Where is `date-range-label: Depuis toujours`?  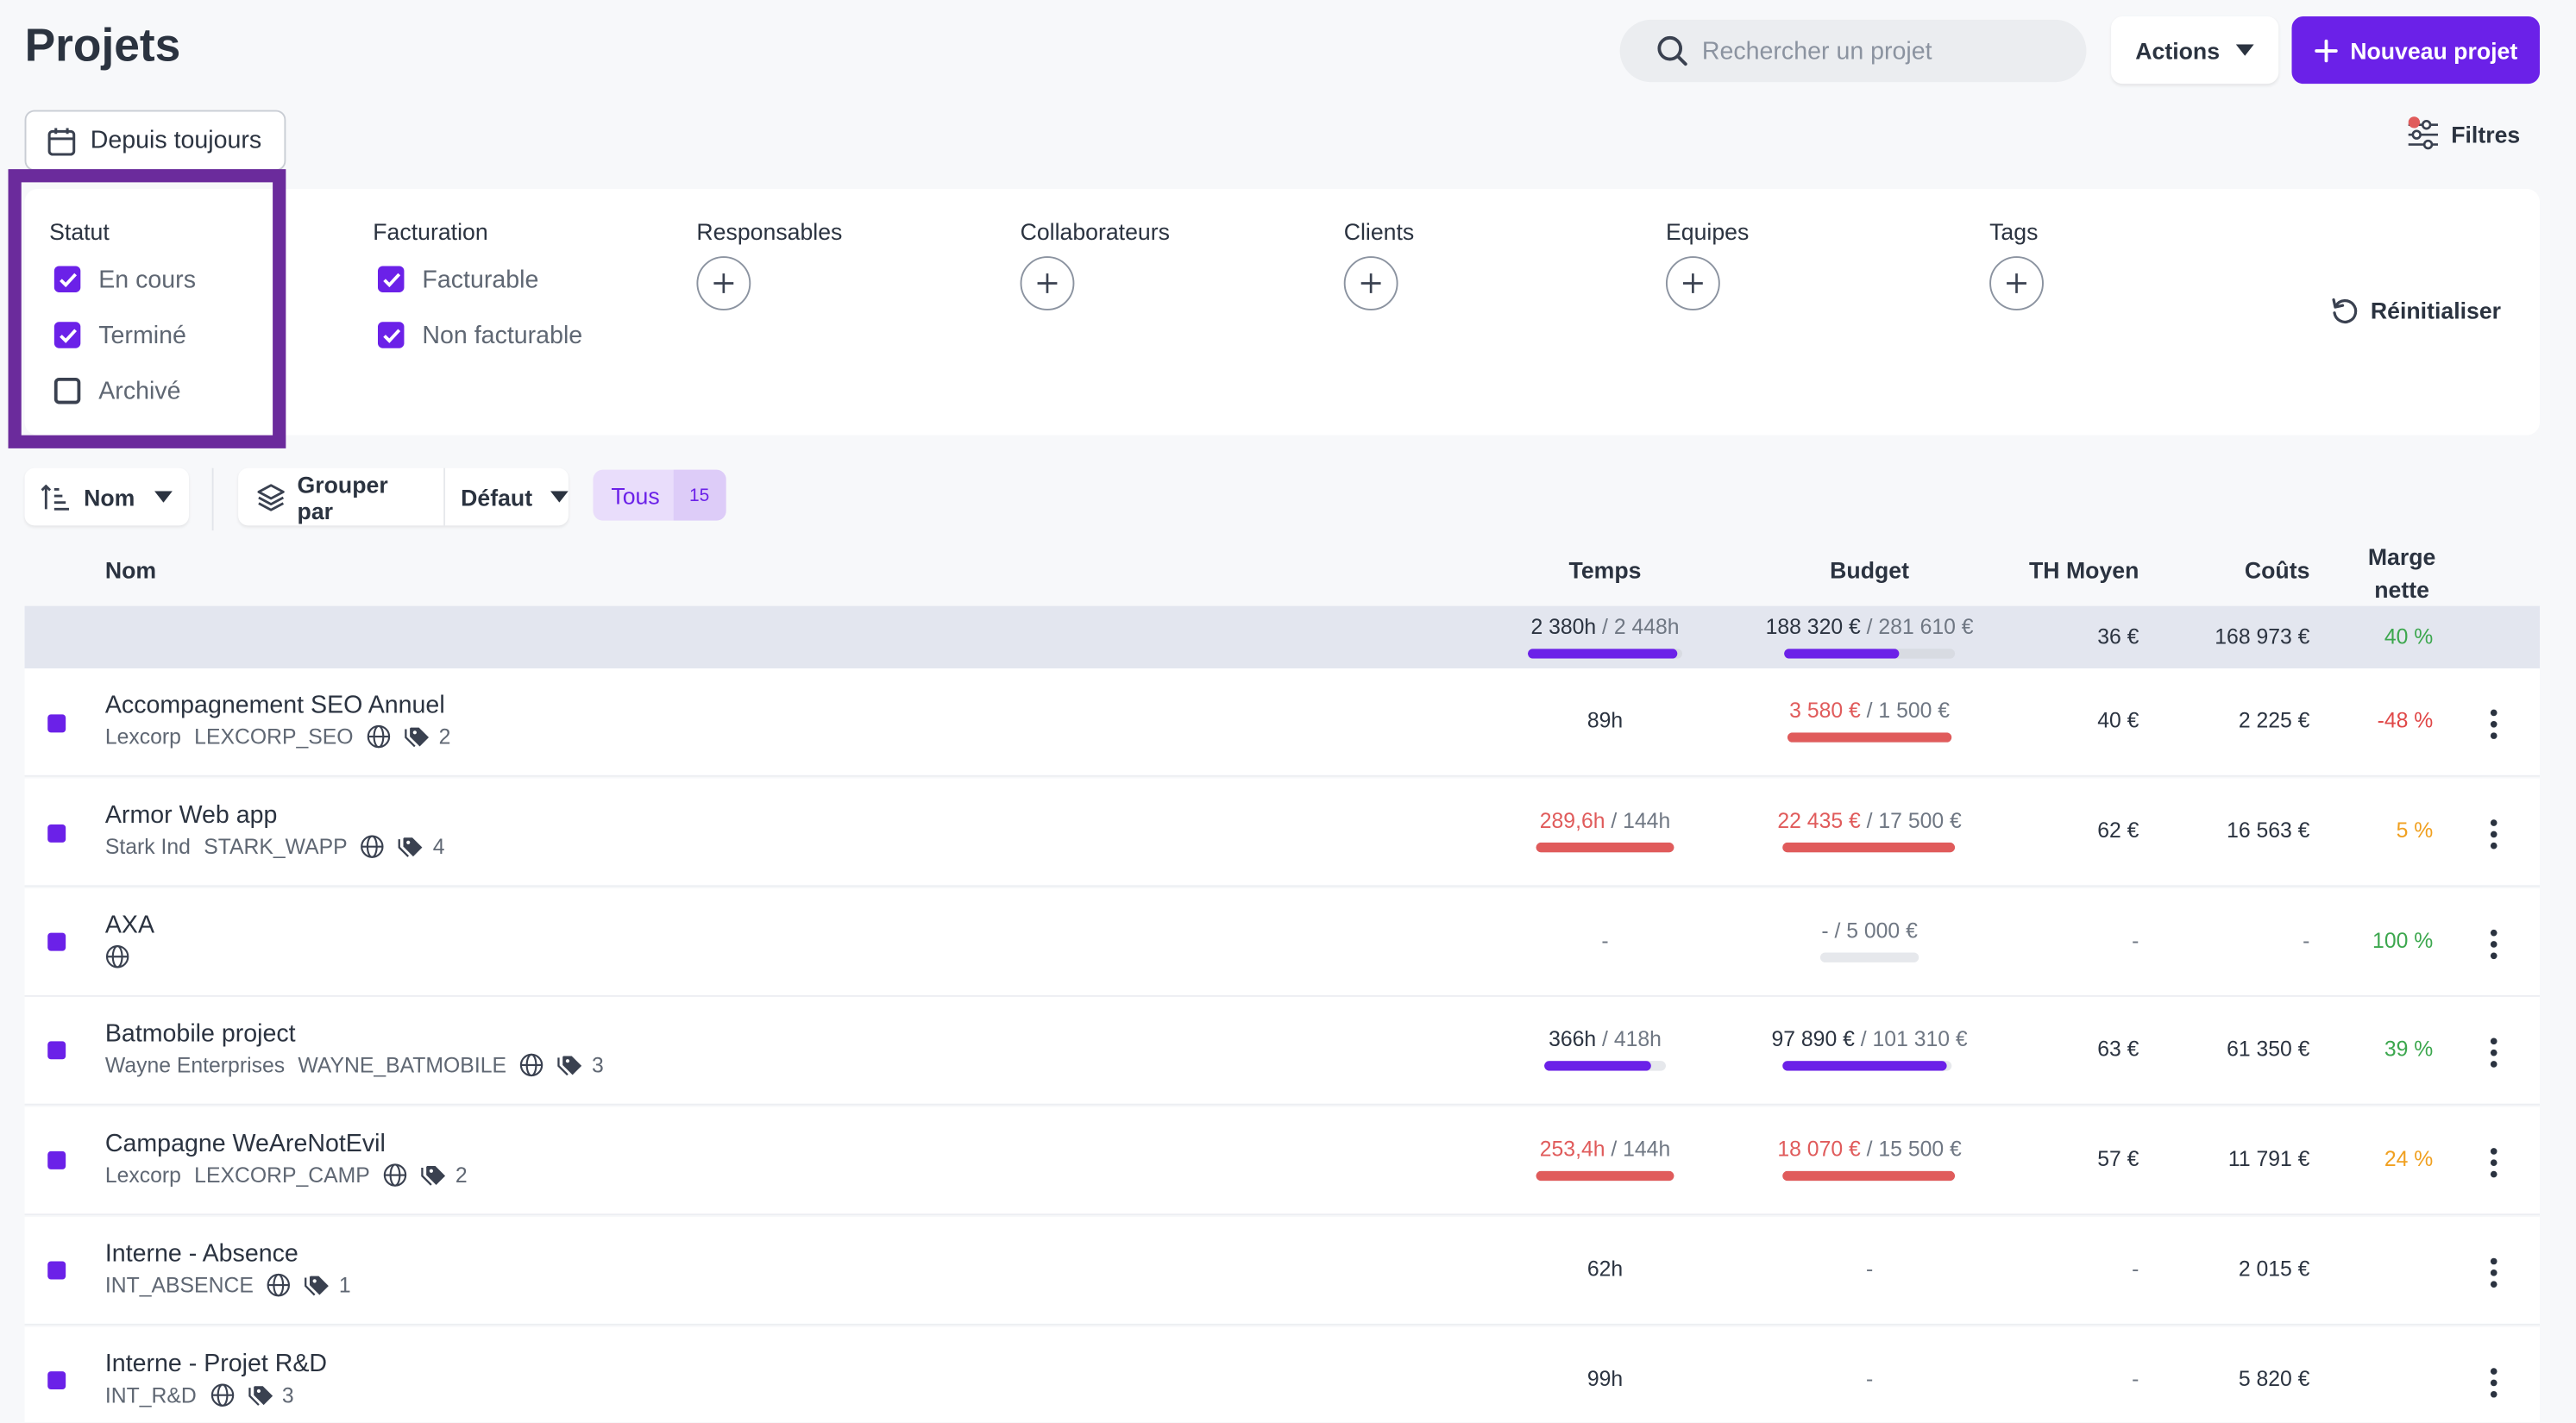 date-range-label: Depuis toujours is located at coordinates (176, 140).